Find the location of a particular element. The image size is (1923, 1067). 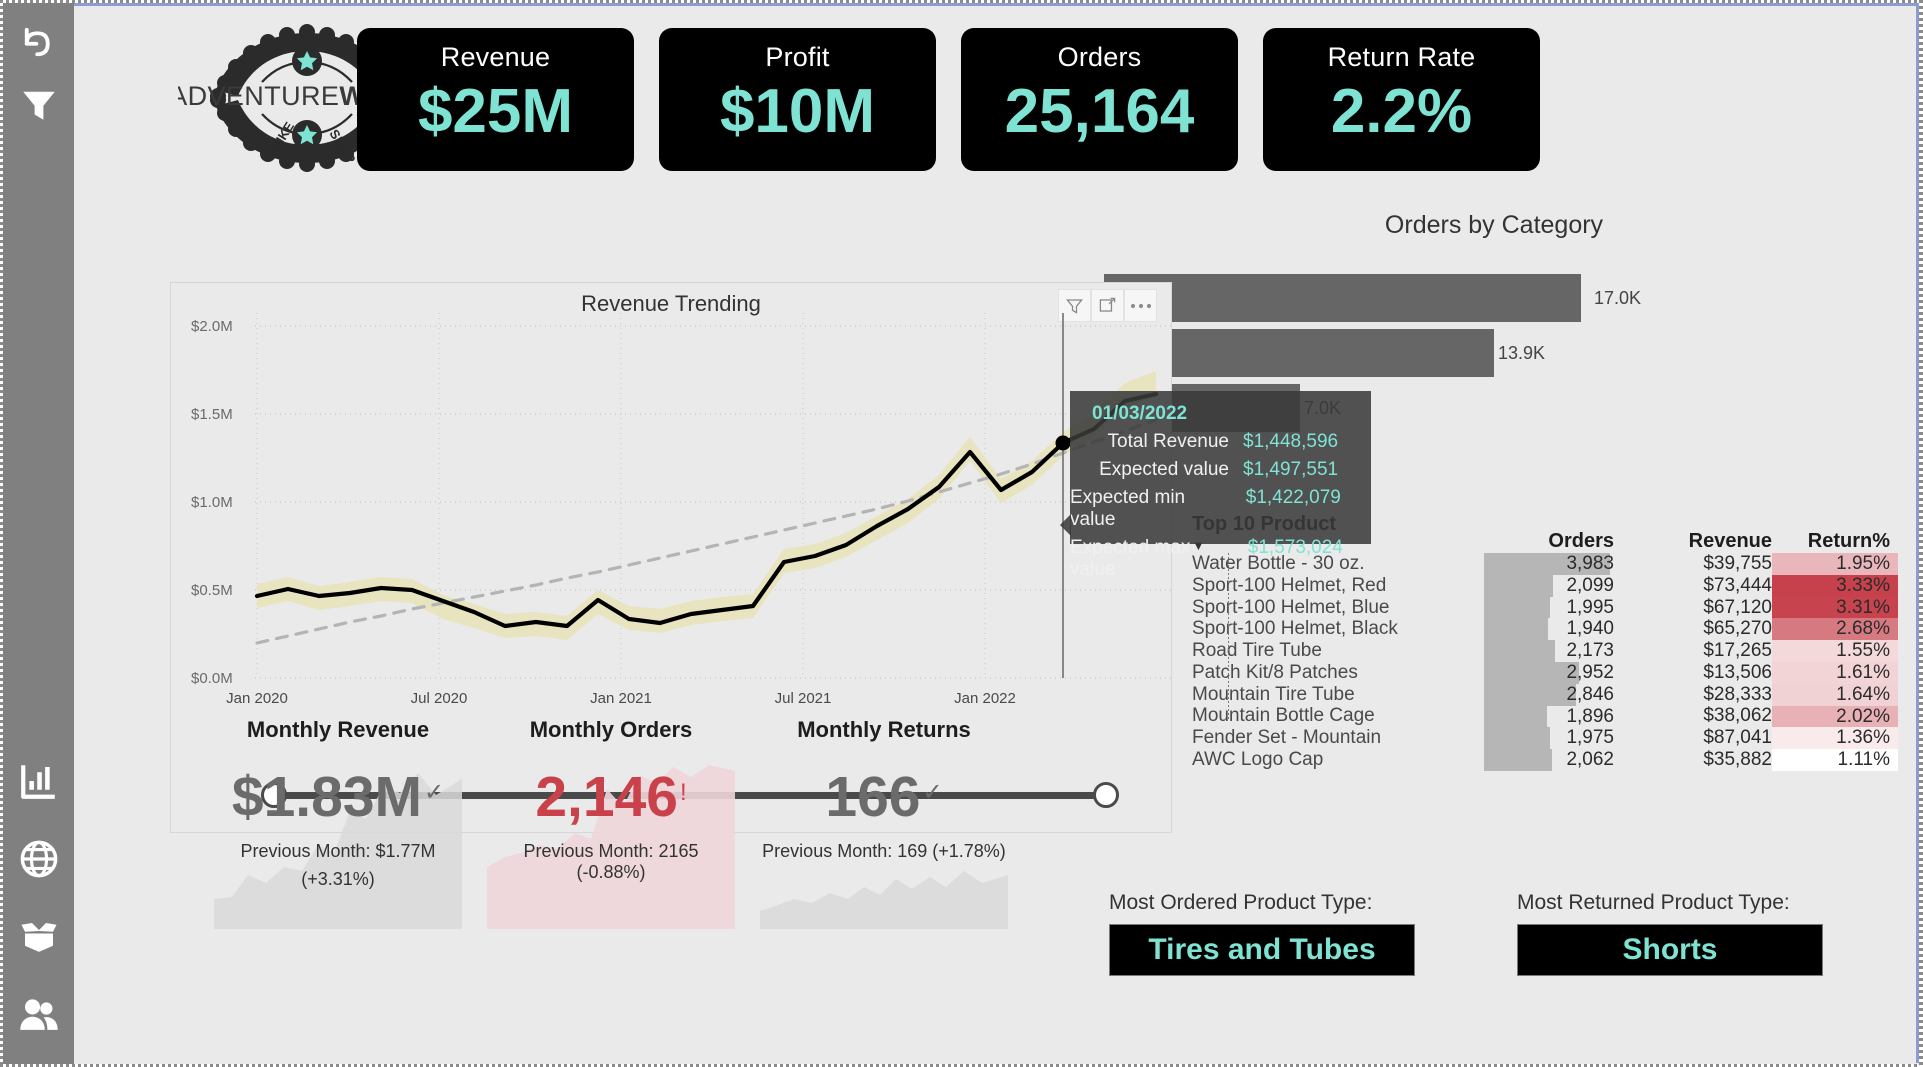

table-row: Fender Set - Mountain 1,975 $87,041 1.36% is located at coordinates (1545, 738).